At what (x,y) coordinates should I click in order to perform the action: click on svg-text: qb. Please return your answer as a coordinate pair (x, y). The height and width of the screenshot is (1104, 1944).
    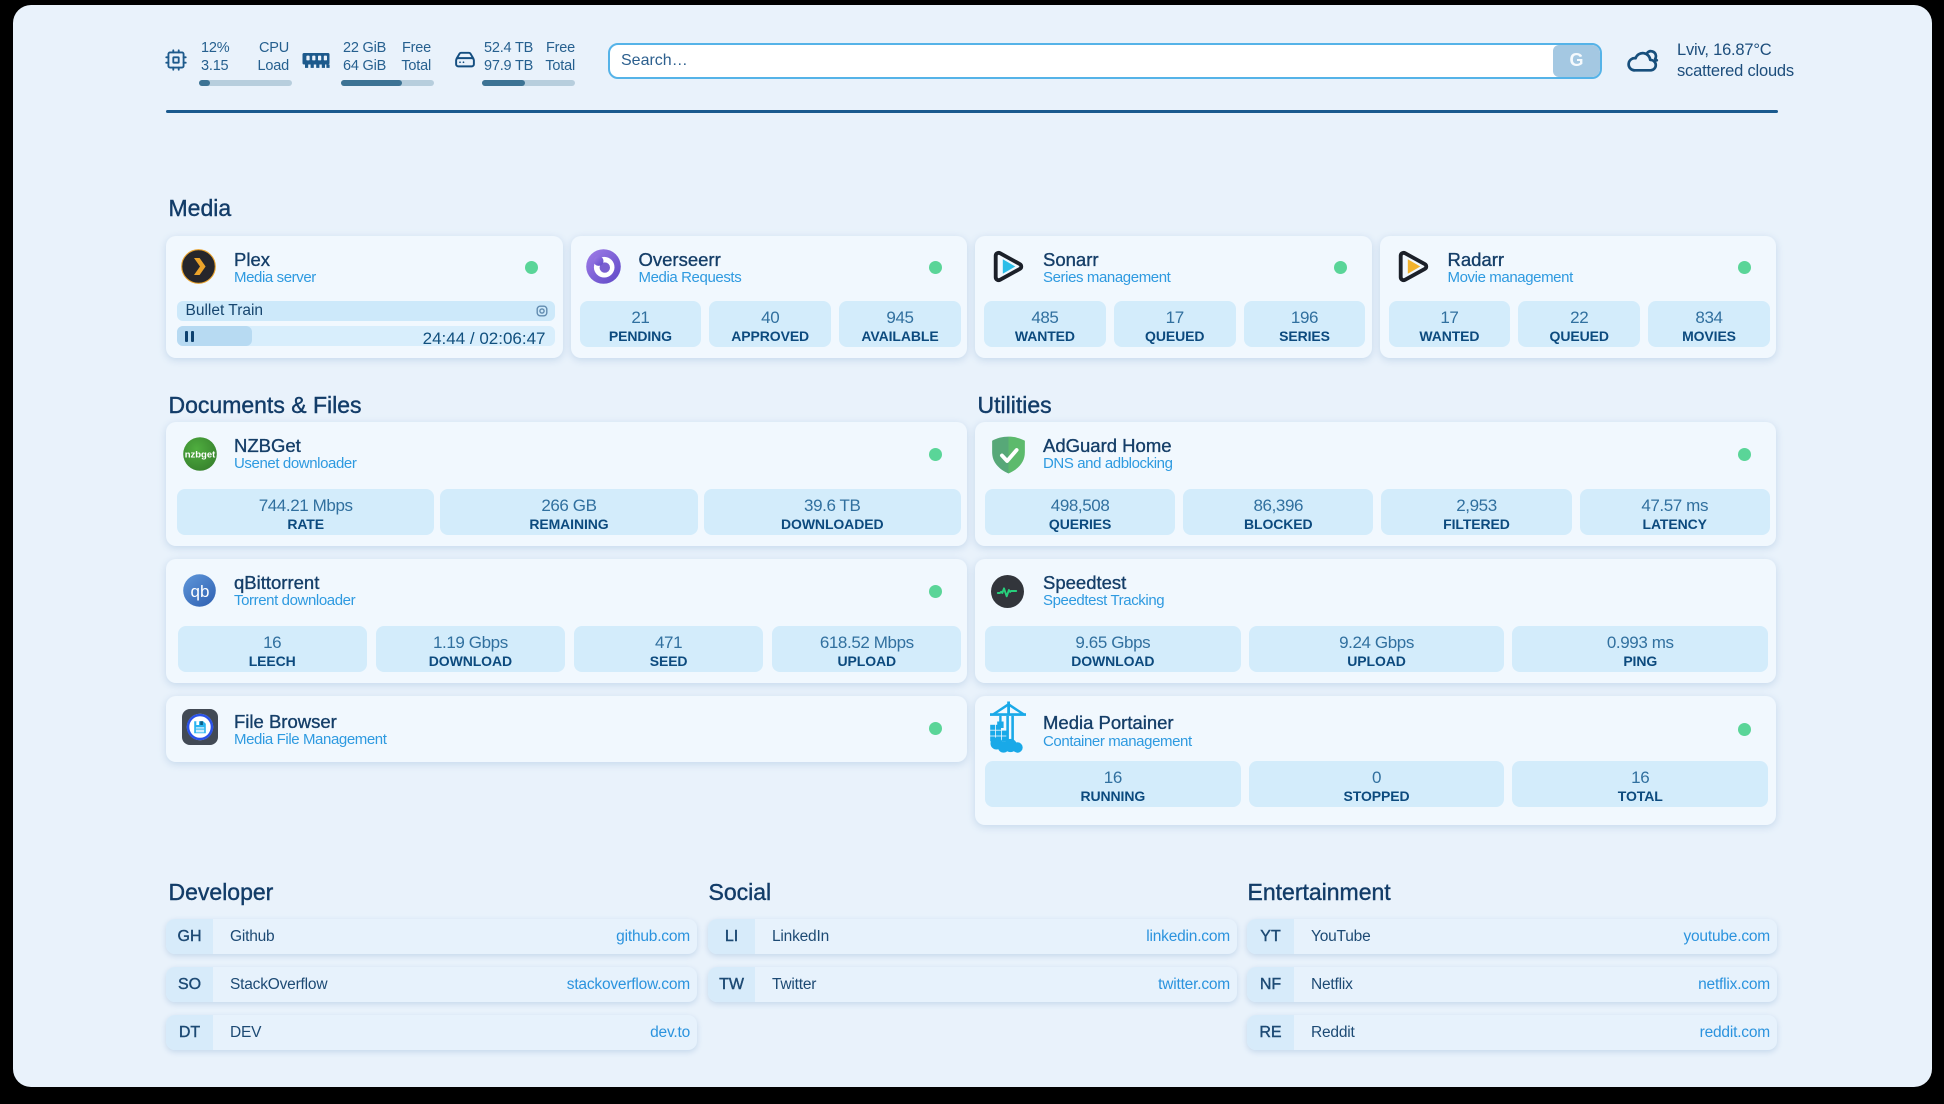
    Looking at the image, I should click on (200, 591).